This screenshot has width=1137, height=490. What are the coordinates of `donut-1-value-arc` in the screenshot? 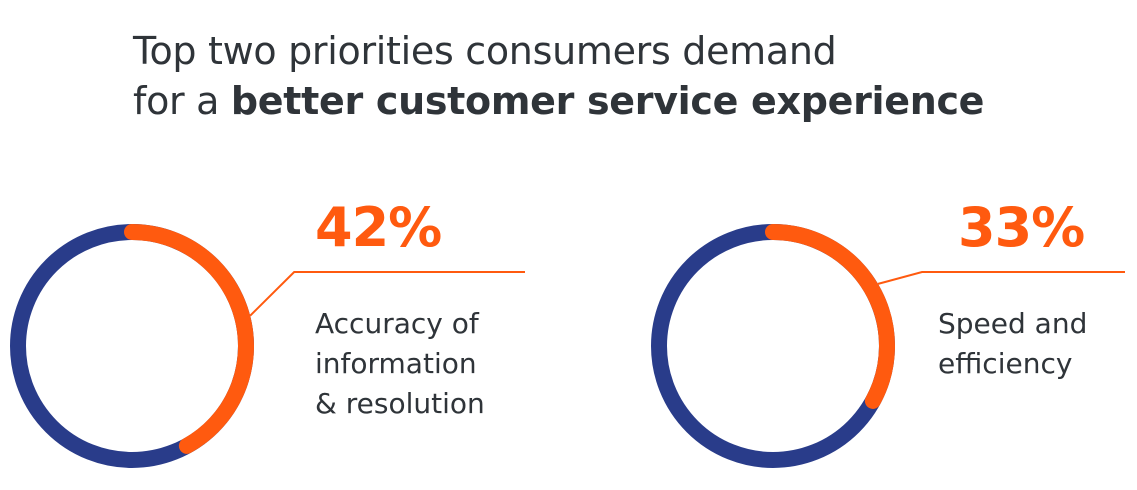 It's located at (189, 339).